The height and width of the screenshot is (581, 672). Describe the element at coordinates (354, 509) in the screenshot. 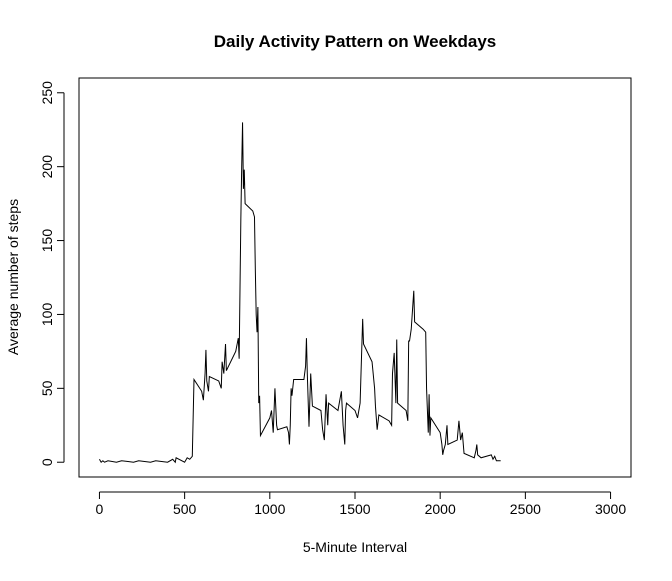

I see `x-tick-label: 1500` at that location.